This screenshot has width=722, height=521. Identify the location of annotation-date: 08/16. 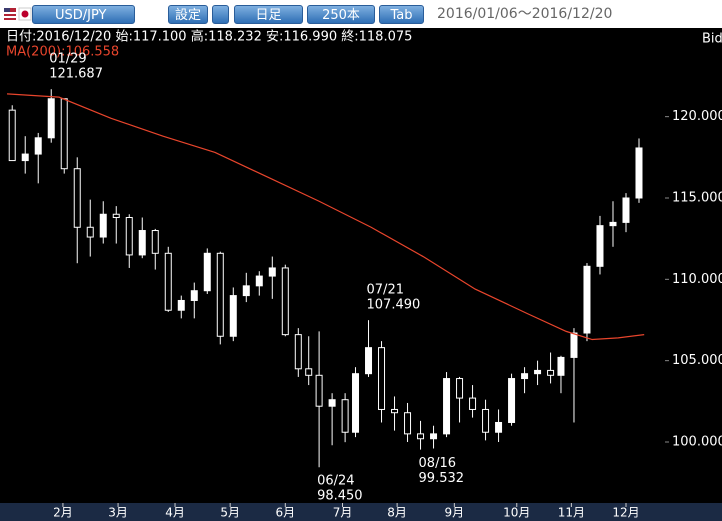
(437, 463).